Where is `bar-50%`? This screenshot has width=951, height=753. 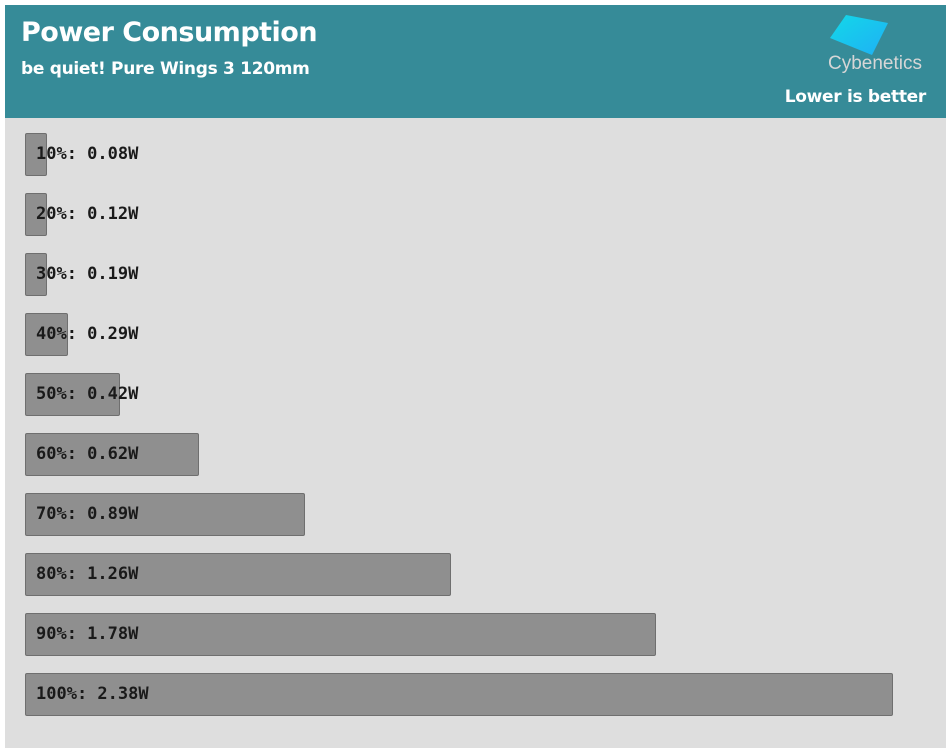 bar-50% is located at coordinates (72, 394).